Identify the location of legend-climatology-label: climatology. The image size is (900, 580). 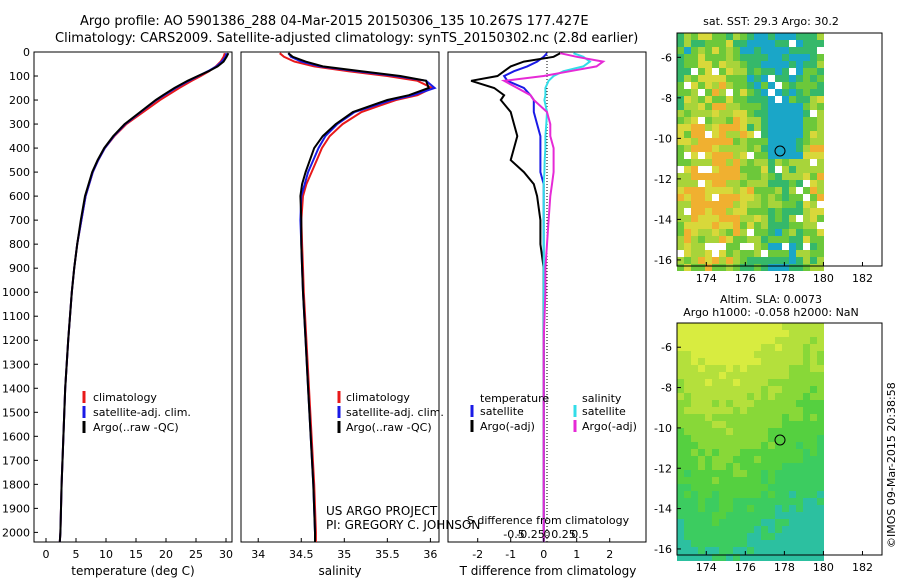
(125, 397).